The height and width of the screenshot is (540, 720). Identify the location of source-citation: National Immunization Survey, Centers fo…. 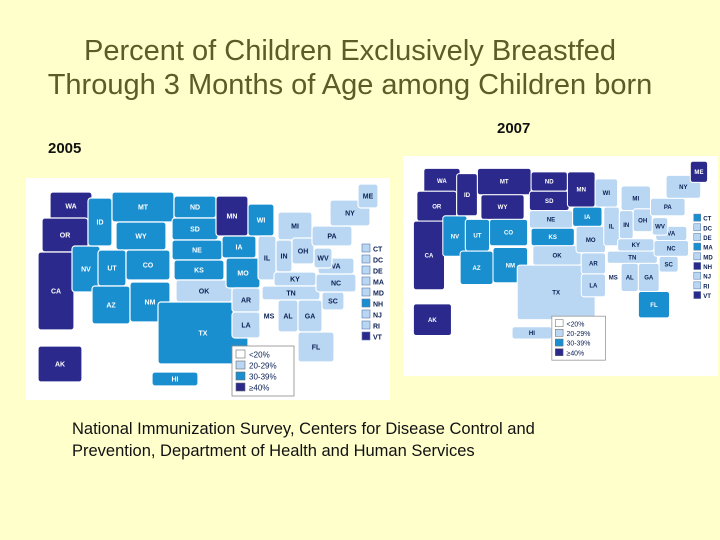
(352, 440).